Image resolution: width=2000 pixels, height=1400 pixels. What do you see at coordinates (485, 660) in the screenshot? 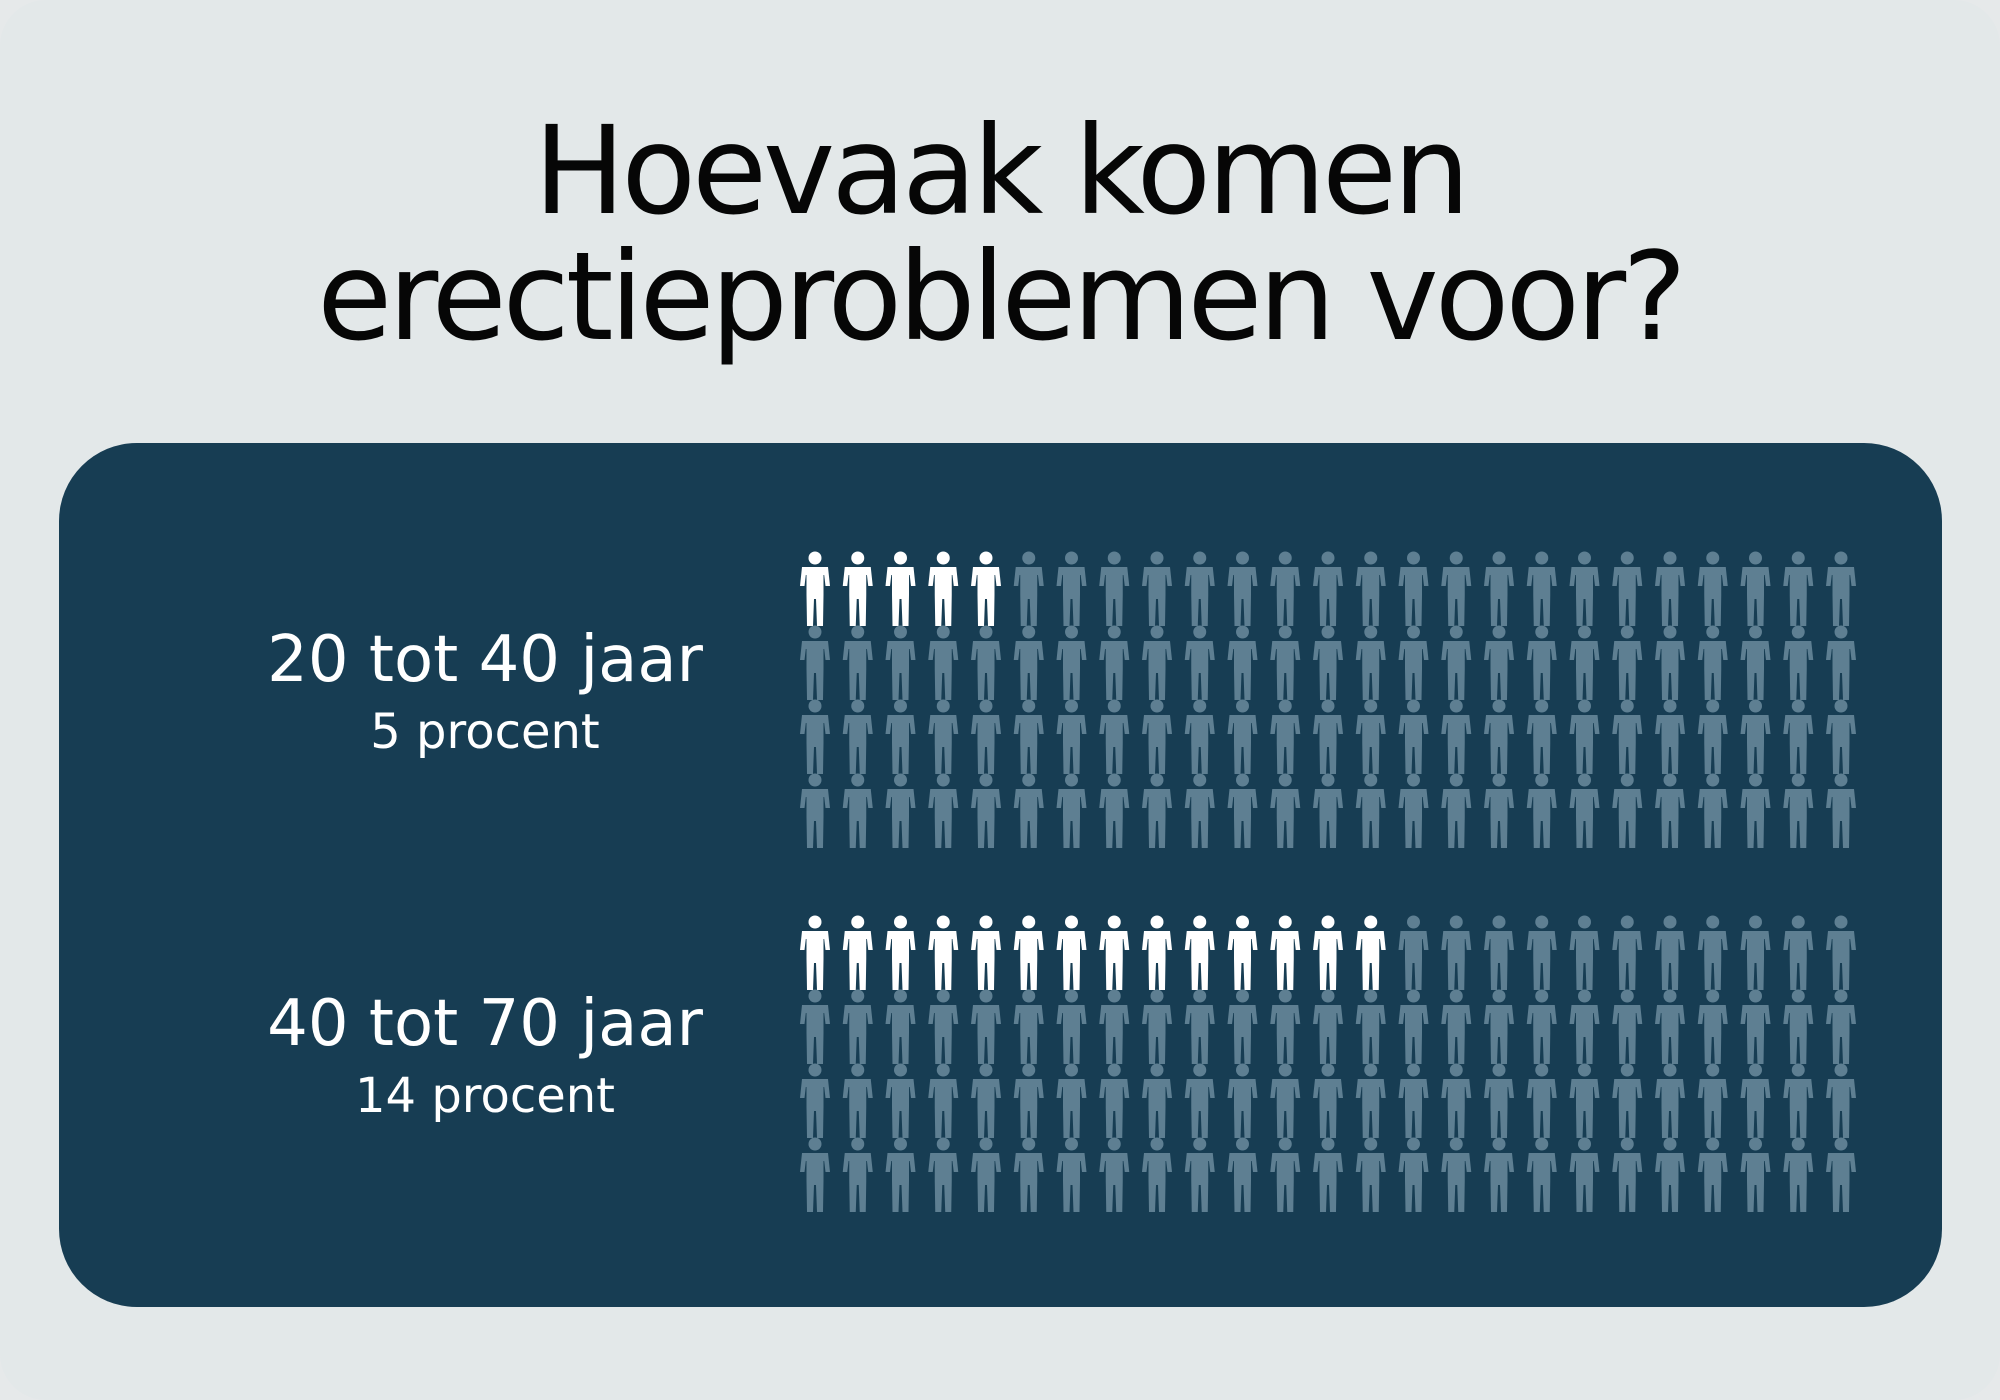
I see `group-age-label: 20 tot 40 jaar` at bounding box center [485, 660].